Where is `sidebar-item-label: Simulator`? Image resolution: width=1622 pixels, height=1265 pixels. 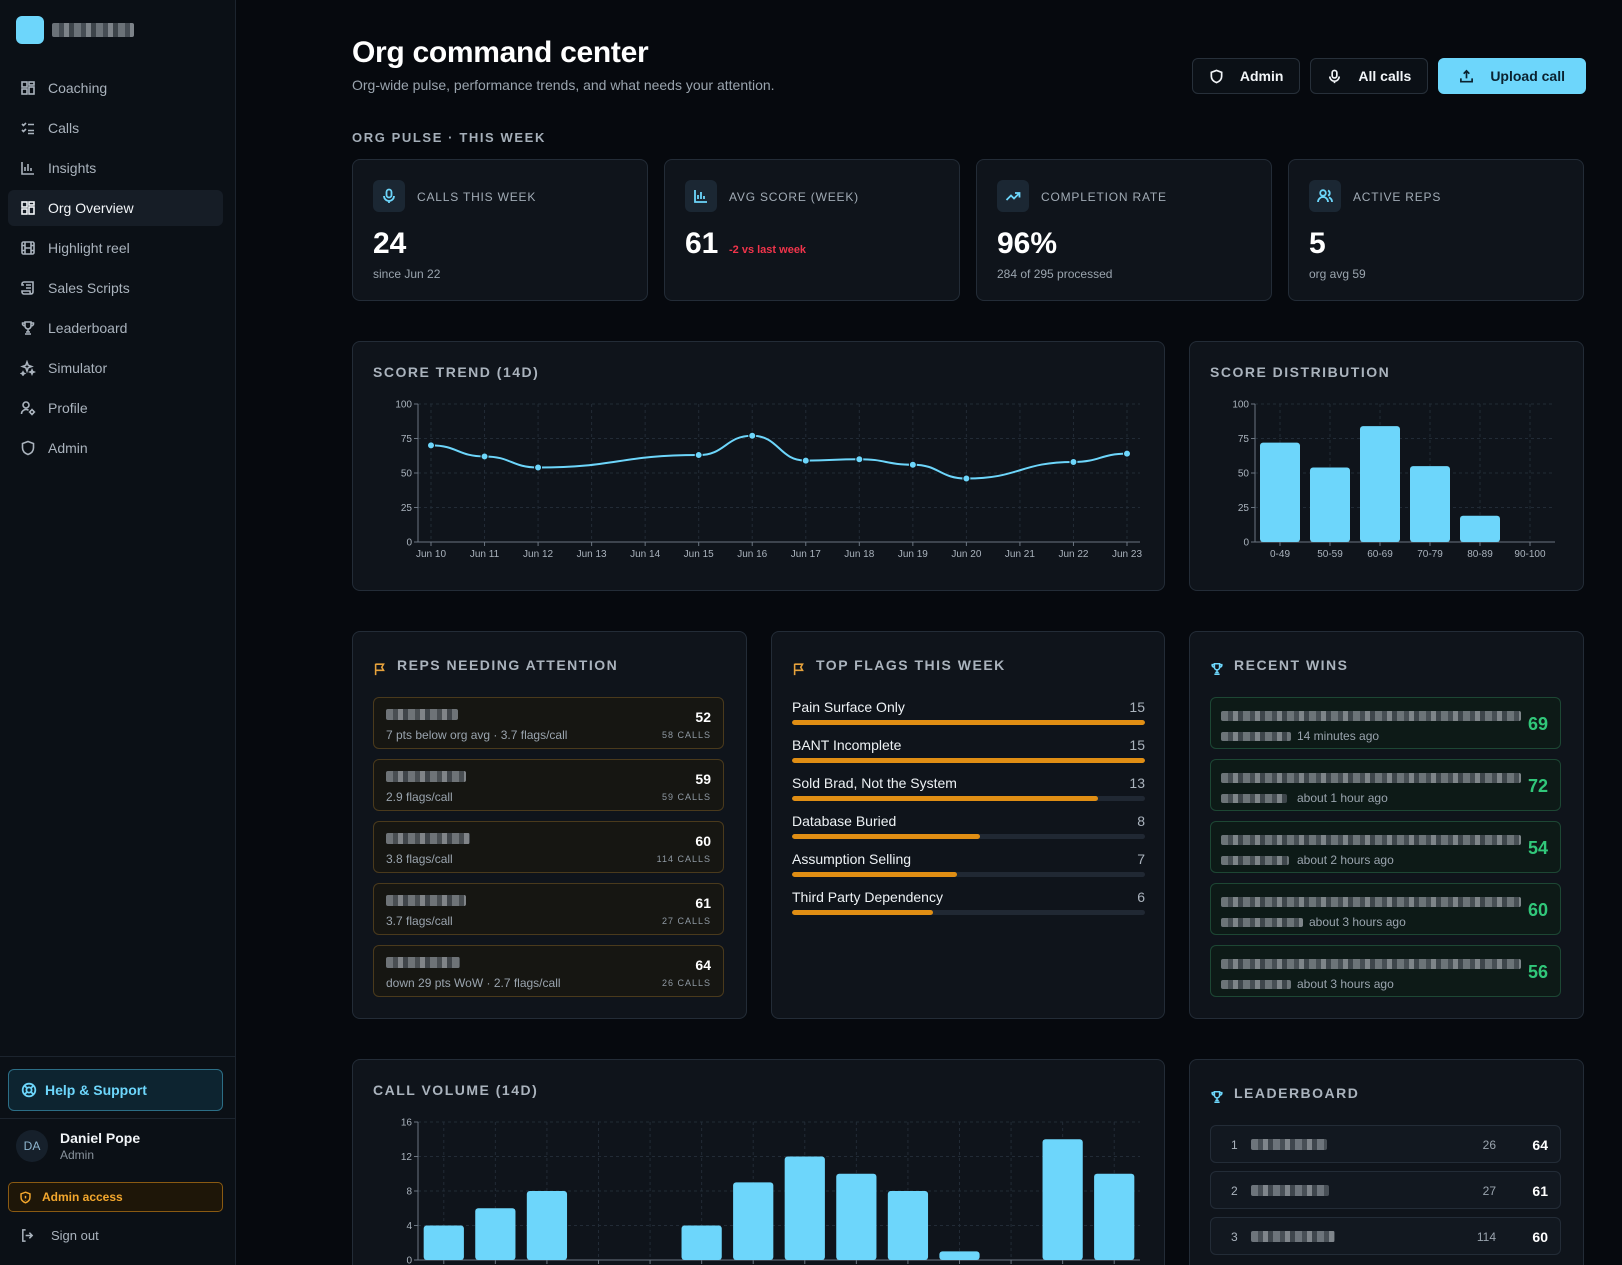
sidebar-item-label: Simulator is located at coordinates (78, 368).